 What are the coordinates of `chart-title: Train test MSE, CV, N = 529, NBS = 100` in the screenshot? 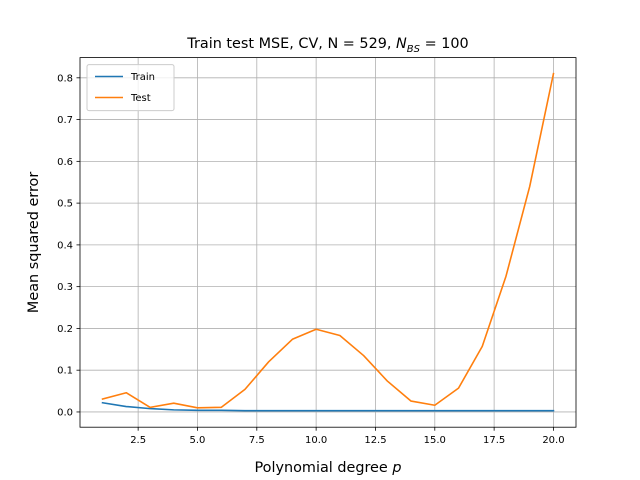 It's located at (327, 45).